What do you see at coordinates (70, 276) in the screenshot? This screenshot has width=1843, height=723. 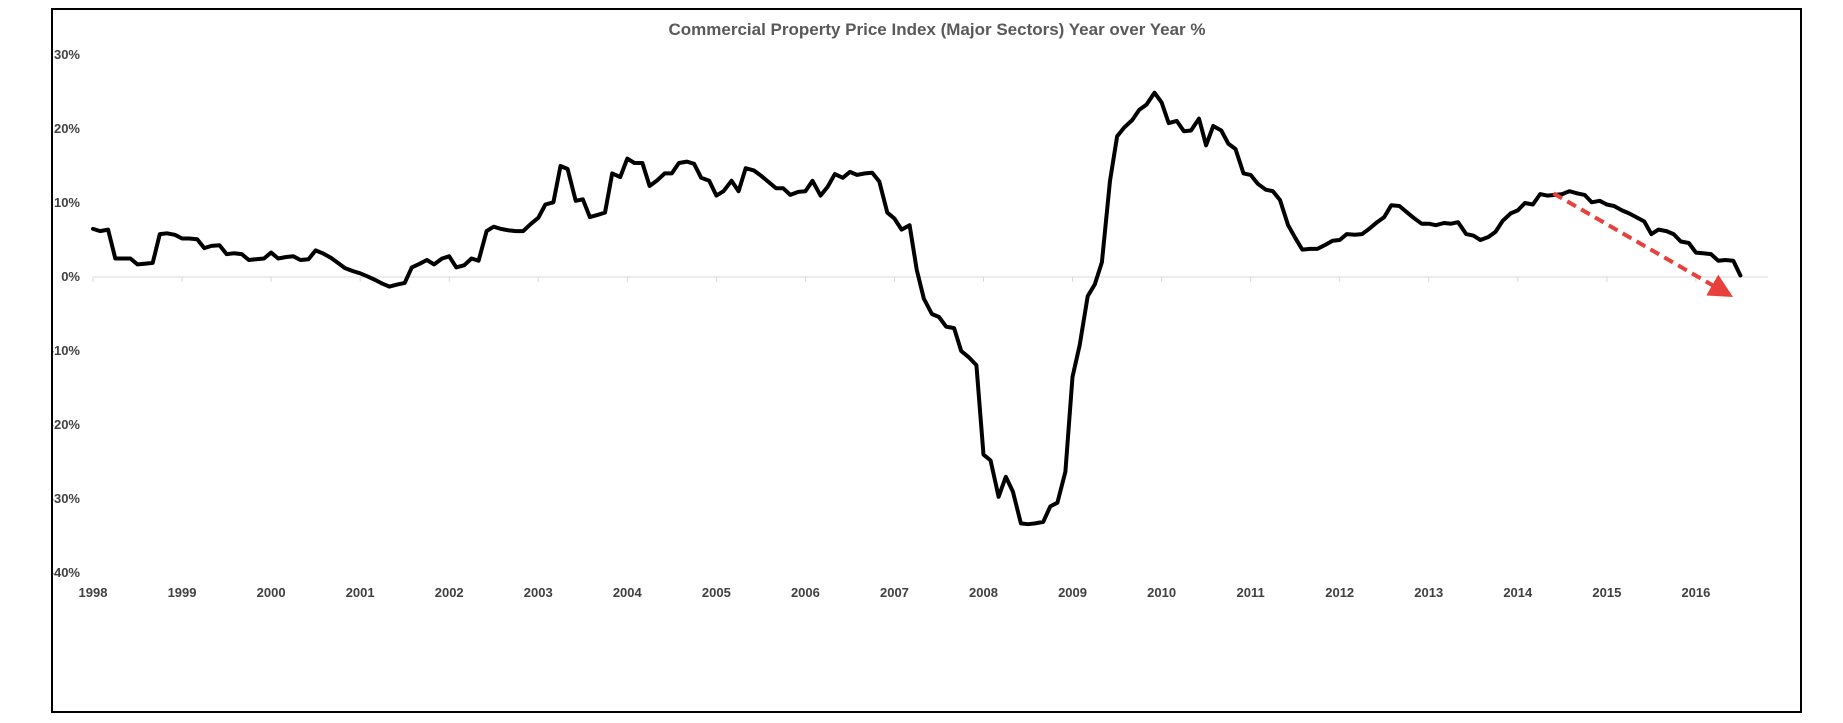 I see `y-tick-label: 0%` at bounding box center [70, 276].